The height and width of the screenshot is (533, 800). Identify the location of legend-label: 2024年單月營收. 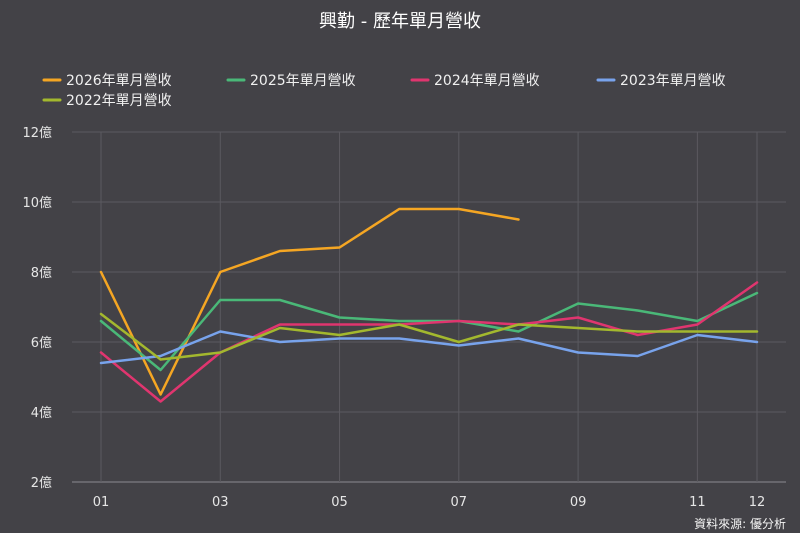
(487, 81).